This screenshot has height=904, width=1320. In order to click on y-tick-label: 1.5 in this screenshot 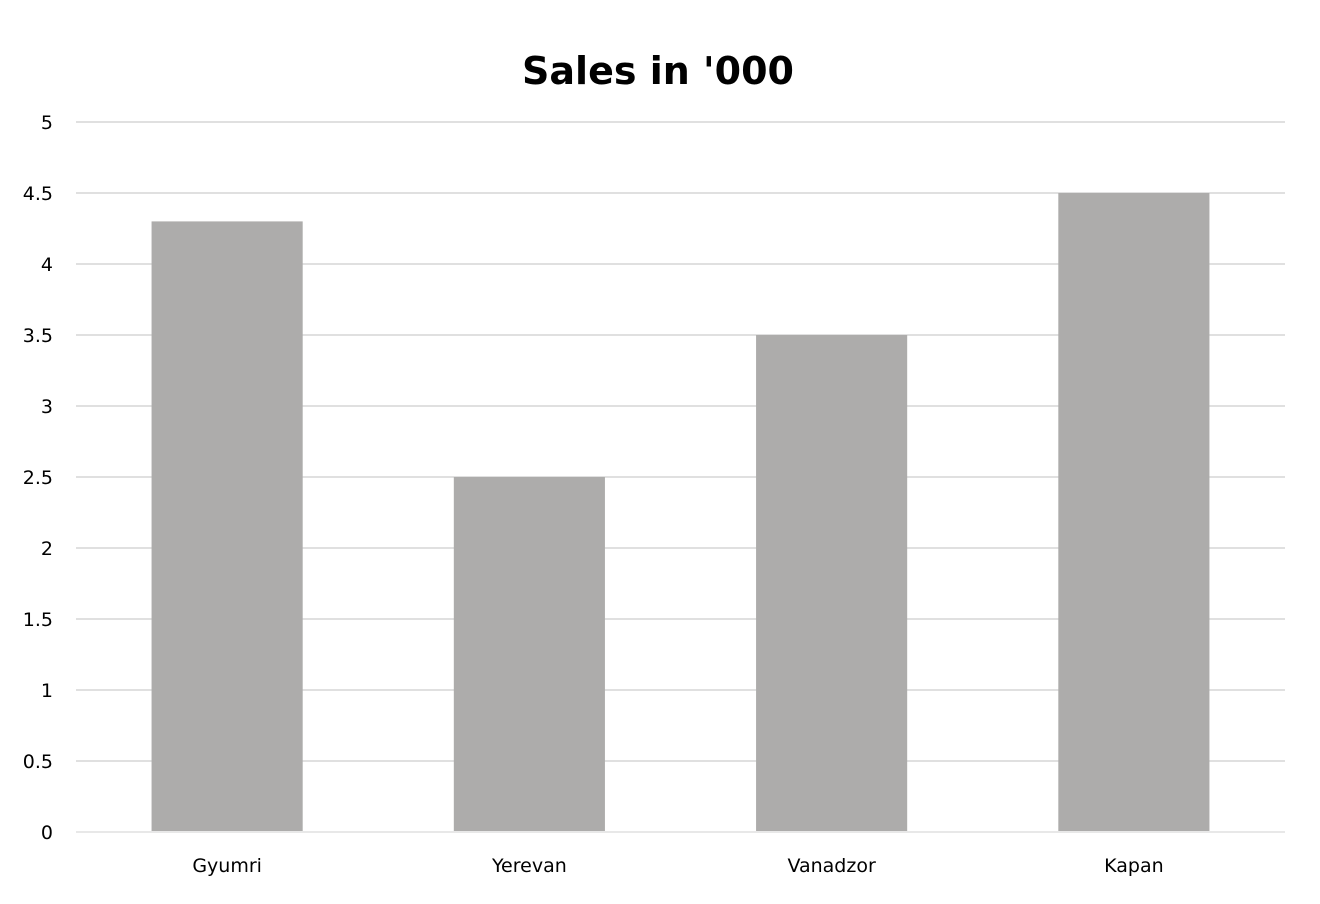, I will do `click(38, 620)`.